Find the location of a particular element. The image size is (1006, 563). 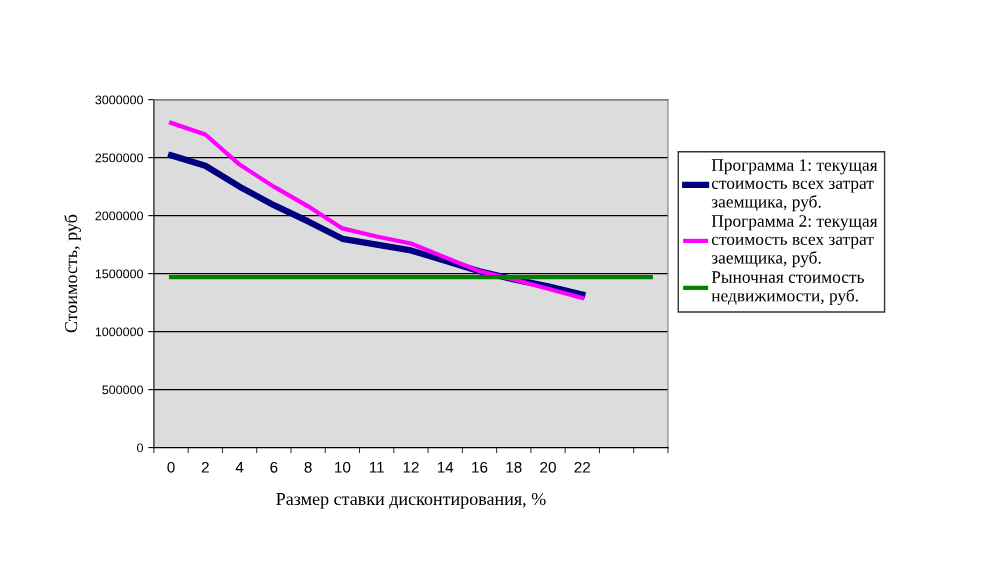

x-tick-label: 16 is located at coordinates (480, 467).